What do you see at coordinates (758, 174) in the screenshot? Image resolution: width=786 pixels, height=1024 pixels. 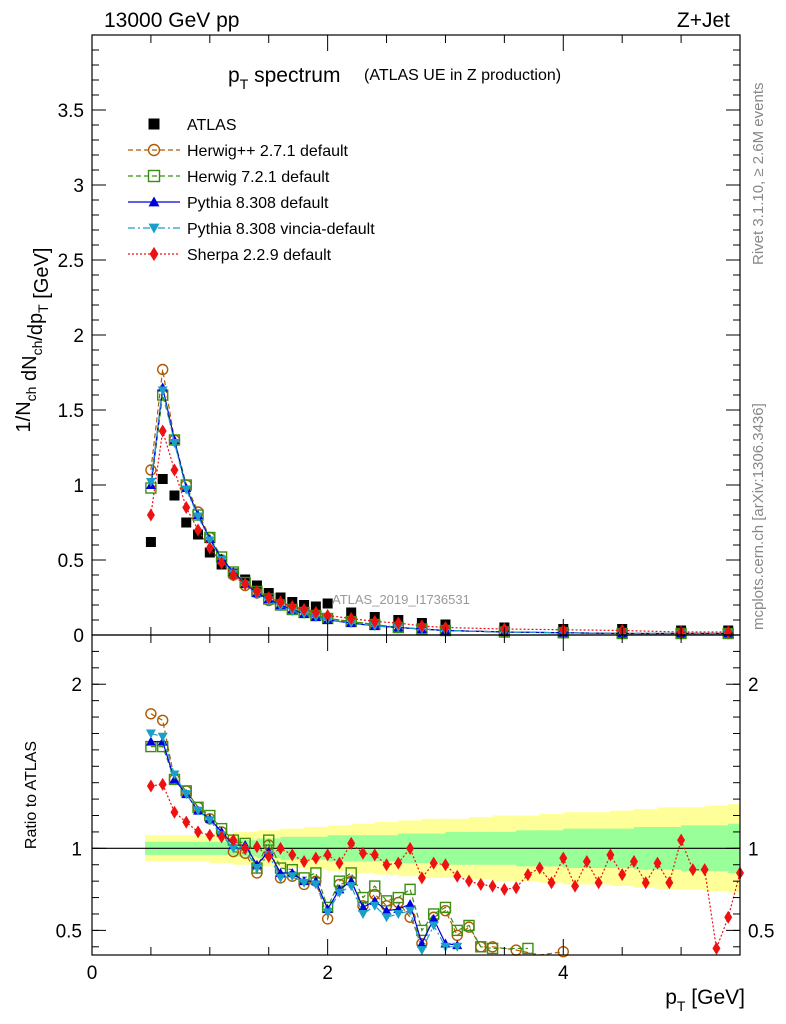 I see `rivet-version-label: Rivet 3.1.10, ≥ 2.6M events` at bounding box center [758, 174].